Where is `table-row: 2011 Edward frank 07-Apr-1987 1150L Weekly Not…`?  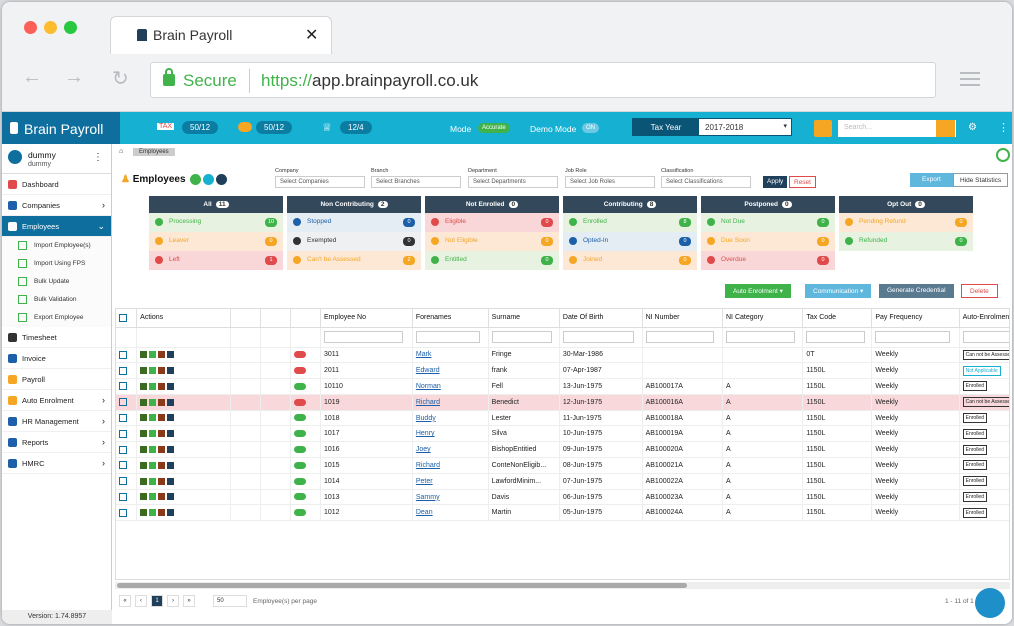
table-row: 2011 Edward frank 07-Apr-1987 1150L Weekly Not… is located at coordinates (562, 371).